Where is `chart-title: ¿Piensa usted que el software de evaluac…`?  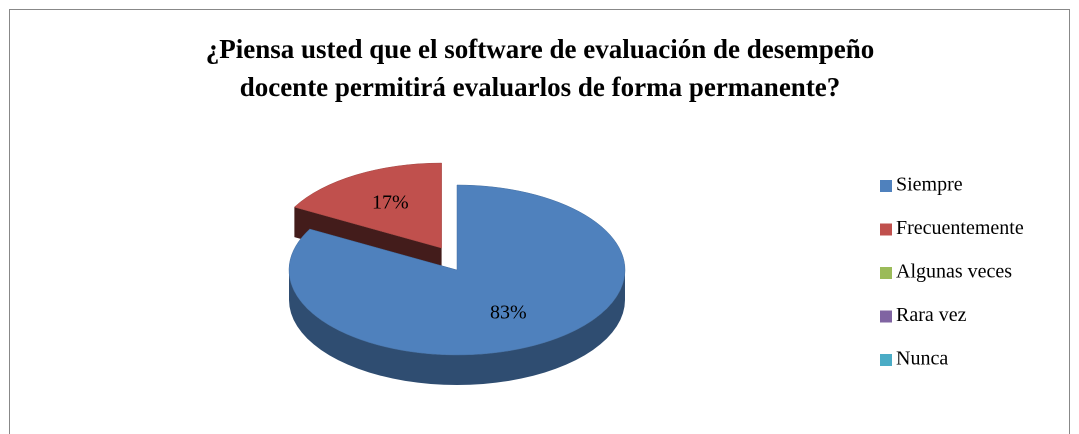
chart-title: ¿Piensa usted que el software de evaluac… is located at coordinates (540, 49).